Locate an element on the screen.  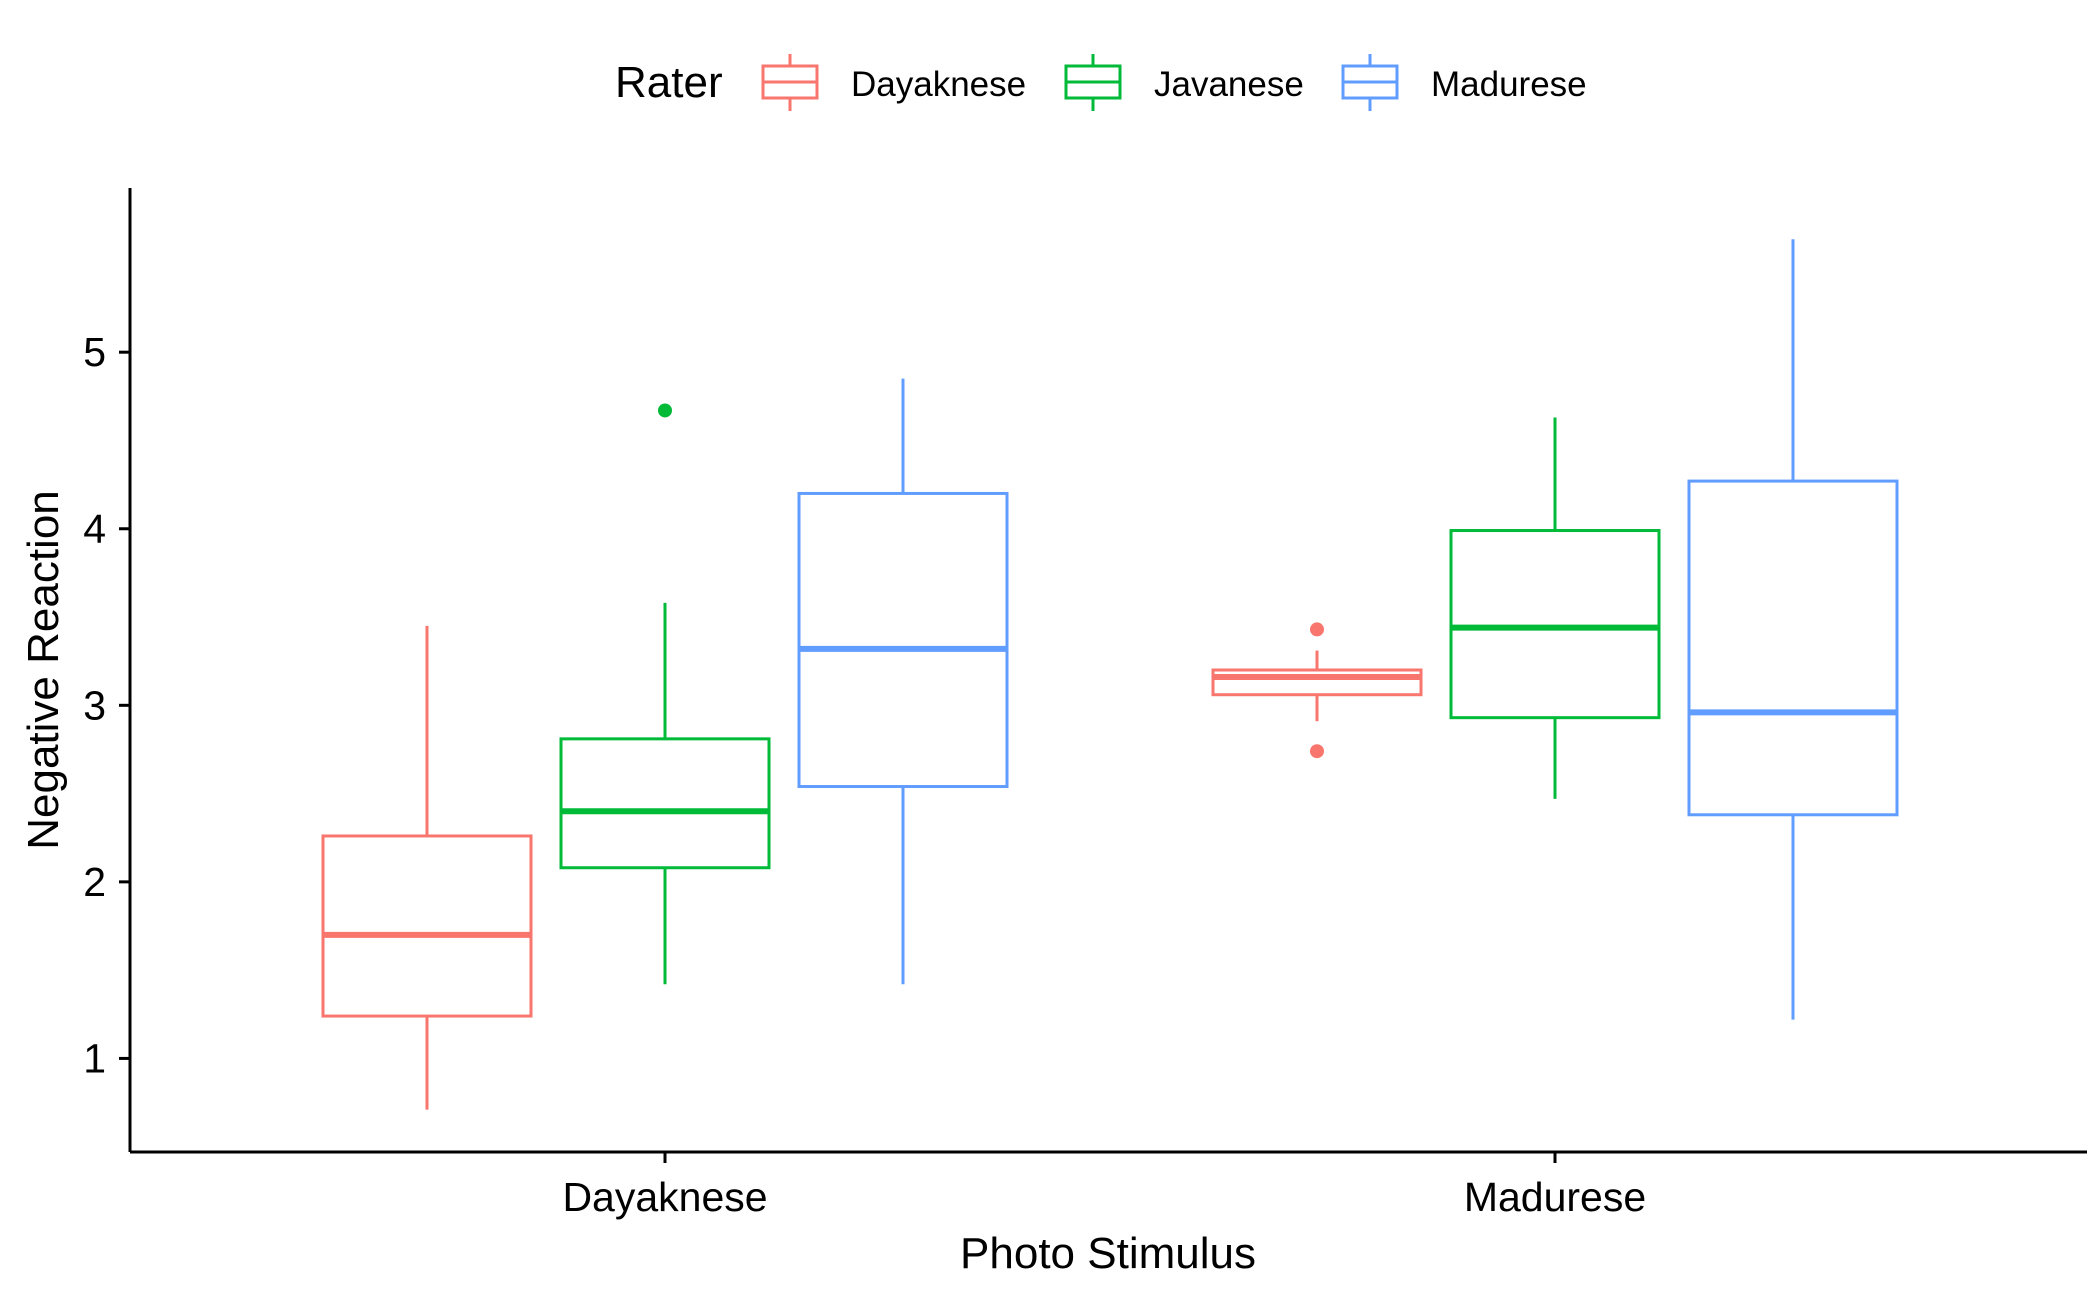
y-axis-ticks: 1 2 3 4 5 is located at coordinates (106, 705).